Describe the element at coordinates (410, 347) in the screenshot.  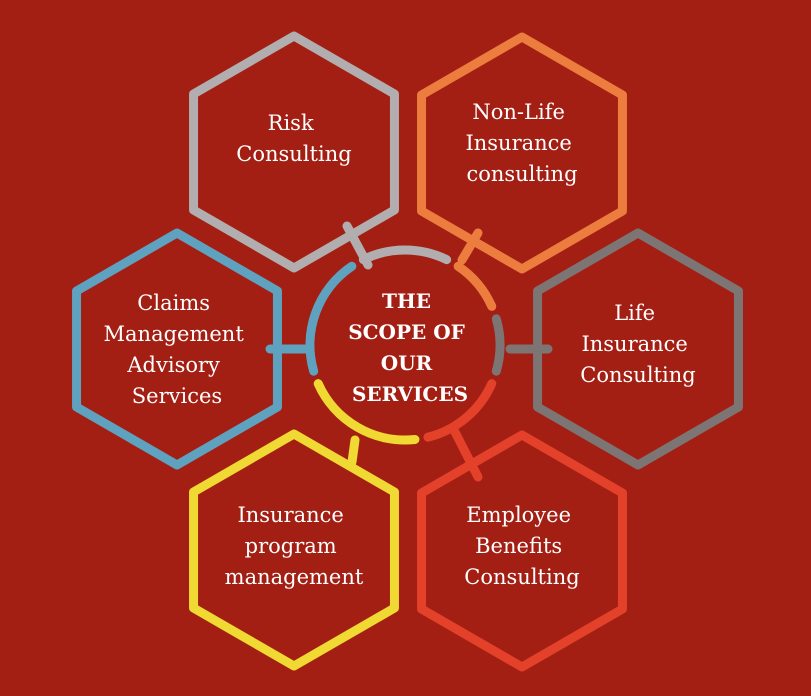
I see `center-title: THE SCOPE OF OUR SERVICES` at that location.